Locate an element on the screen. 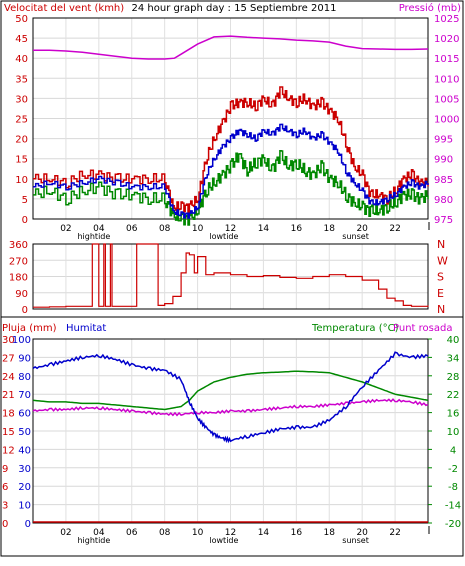 This screenshot has height=566, width=465. rain-tick-label: 3 is located at coordinates (5, 506).